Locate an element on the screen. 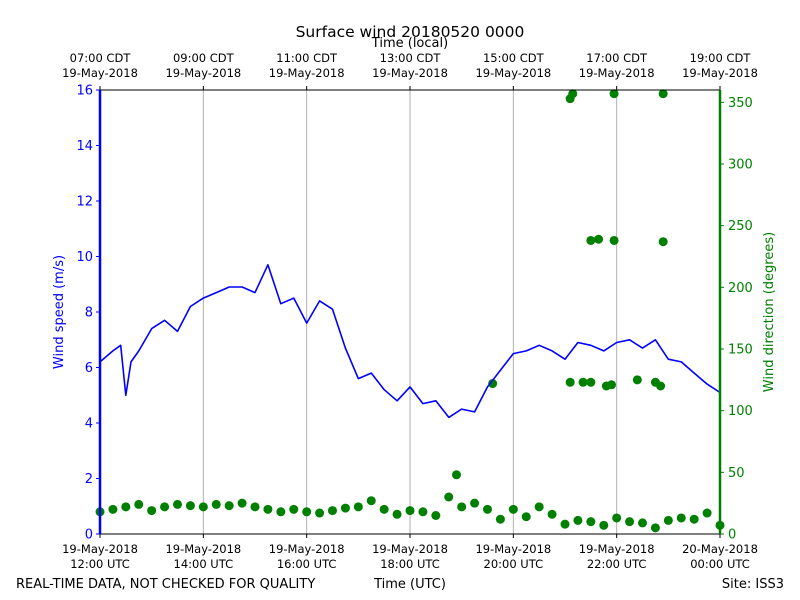 The width and height of the screenshot is (800, 600). left-y-tick-label: 8 is located at coordinates (89, 313).